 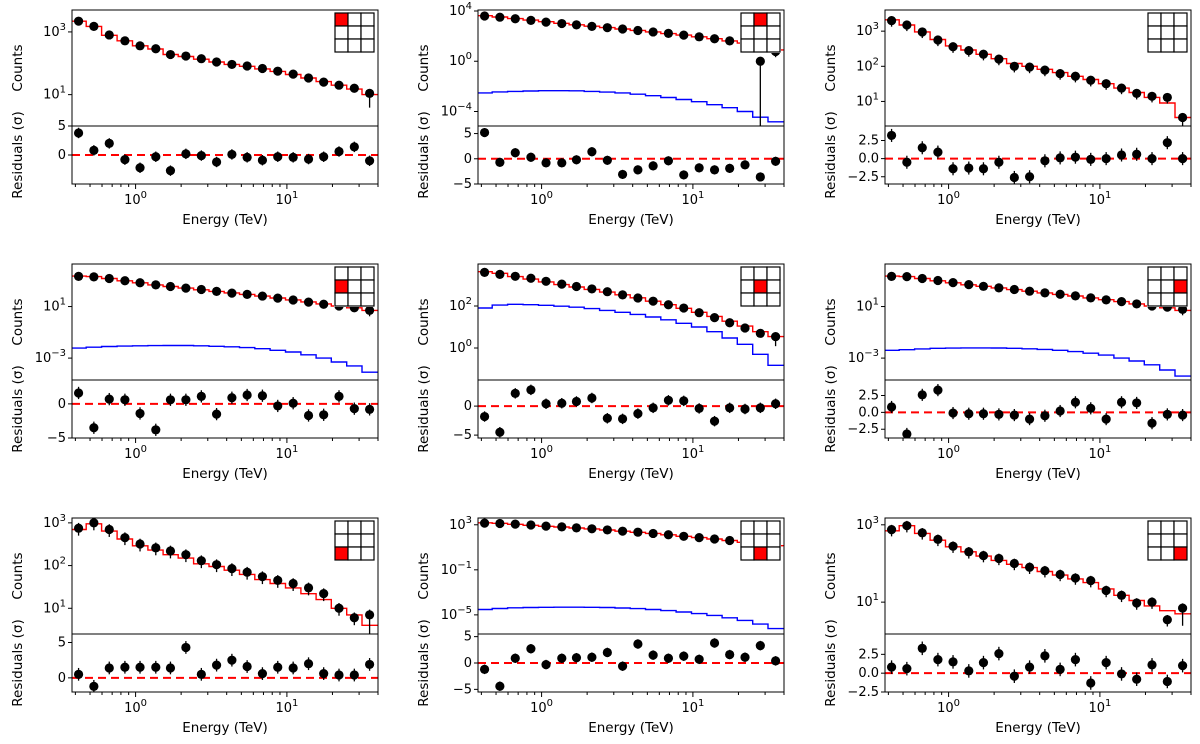 What do you see at coordinates (460, 305) in the screenshot?
I see `counts-ytick-label: 10²` at bounding box center [460, 305].